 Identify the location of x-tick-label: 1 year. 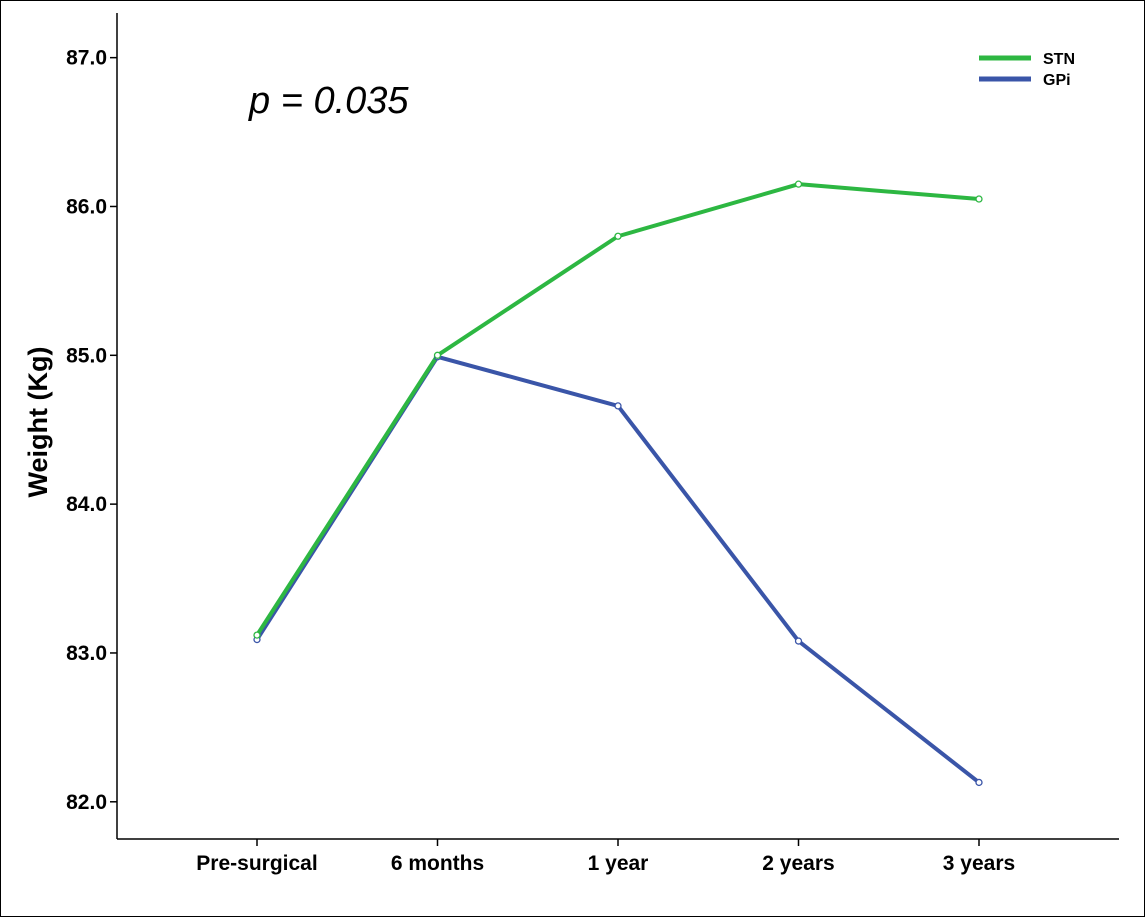
(618, 863).